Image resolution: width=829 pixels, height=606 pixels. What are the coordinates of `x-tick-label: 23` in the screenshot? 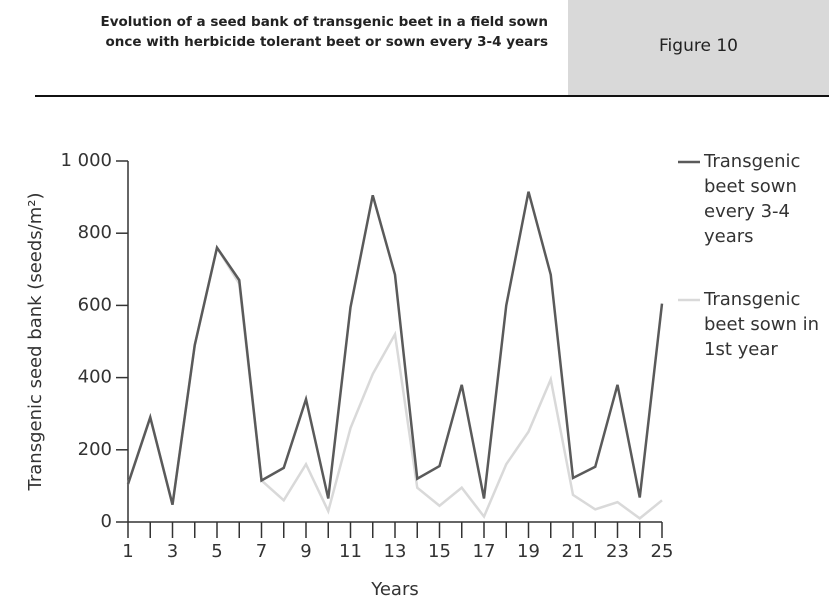 It's located at (617, 551).